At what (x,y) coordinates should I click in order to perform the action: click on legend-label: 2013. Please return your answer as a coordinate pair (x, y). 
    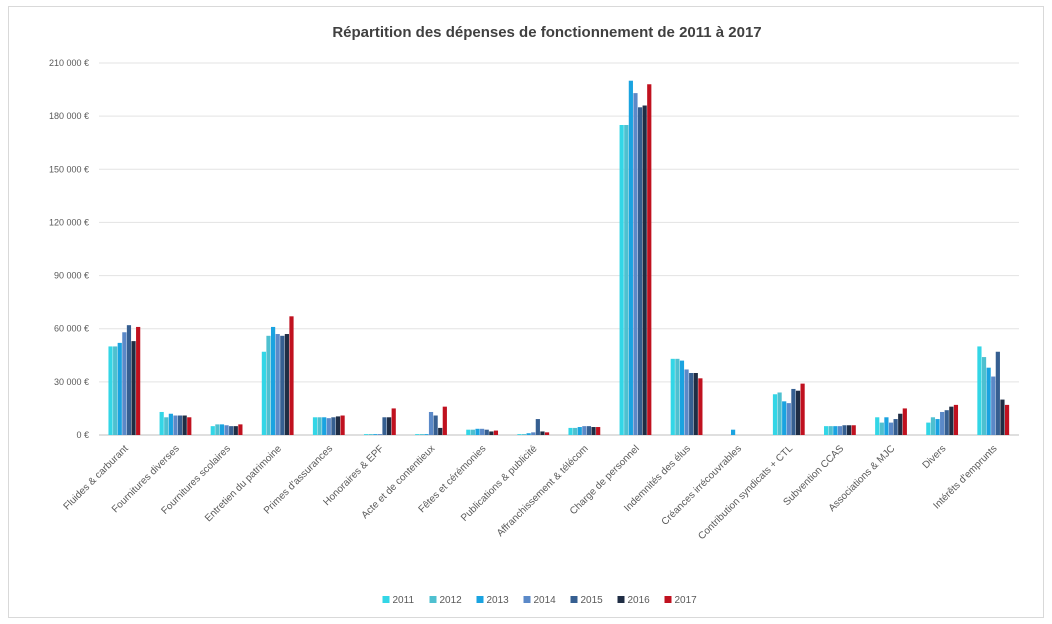
    Looking at the image, I should click on (498, 600).